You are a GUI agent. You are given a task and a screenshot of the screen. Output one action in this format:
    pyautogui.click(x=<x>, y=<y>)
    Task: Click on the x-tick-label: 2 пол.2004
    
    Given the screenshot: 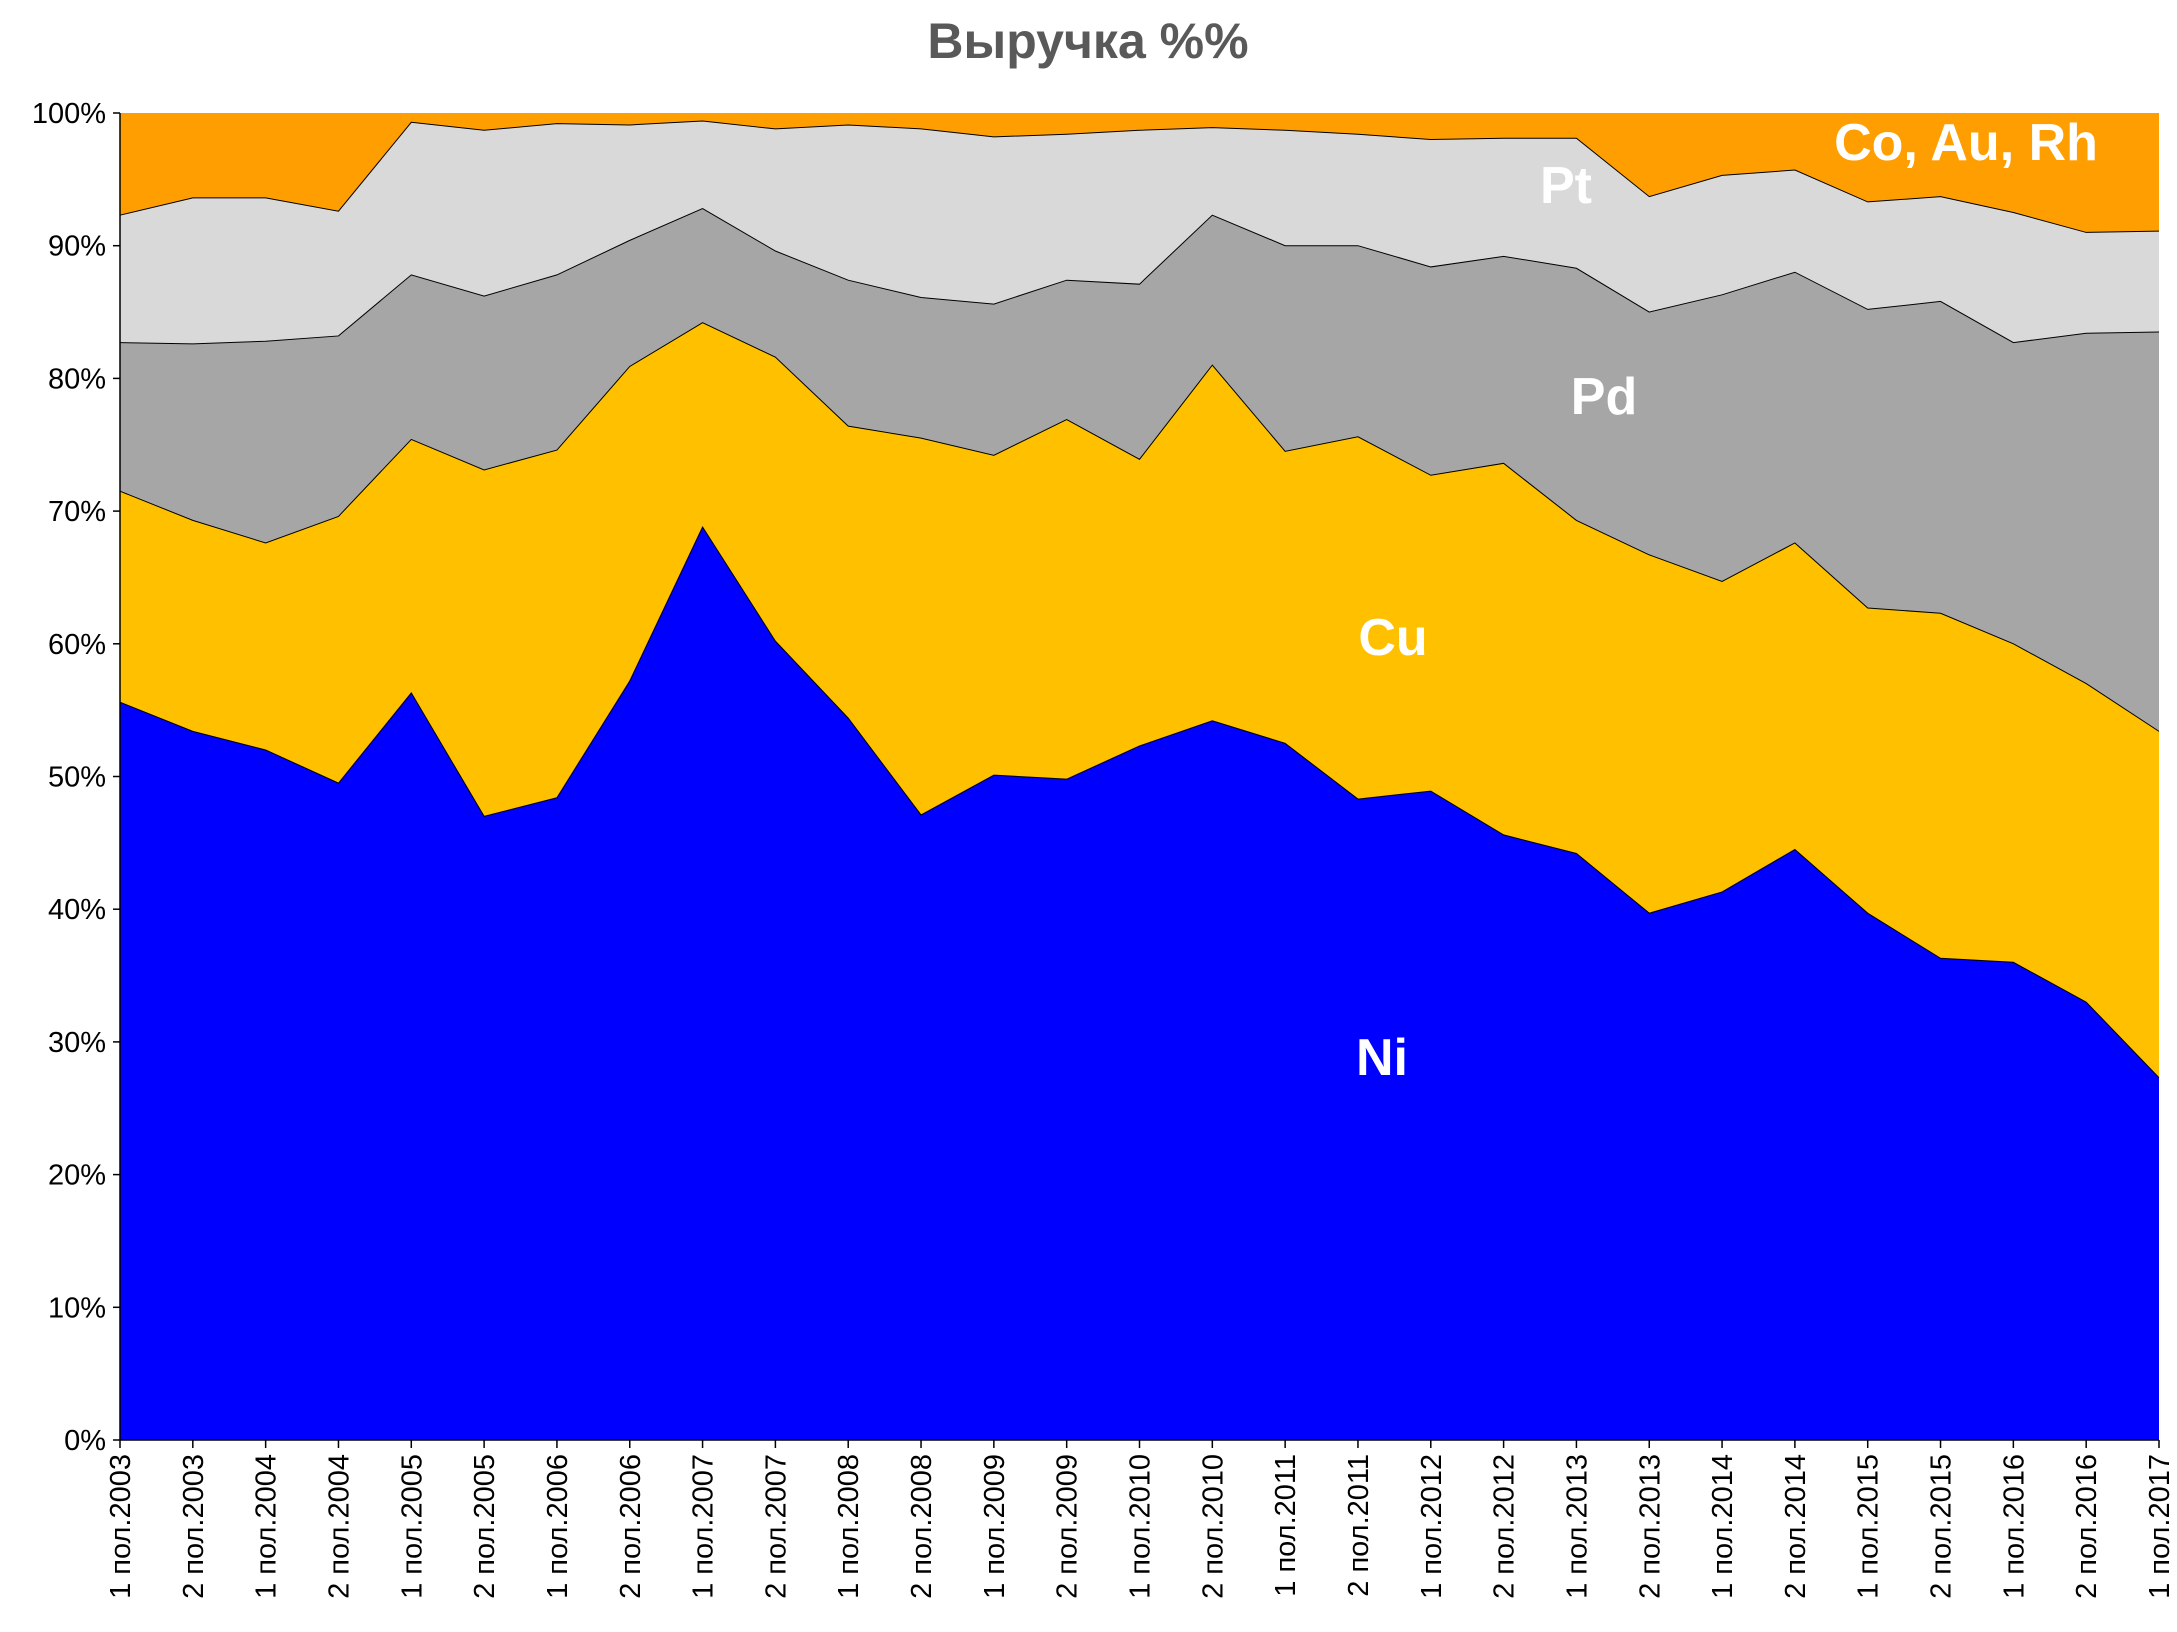 What is the action you would take?
    pyautogui.click(x=339, y=1526)
    